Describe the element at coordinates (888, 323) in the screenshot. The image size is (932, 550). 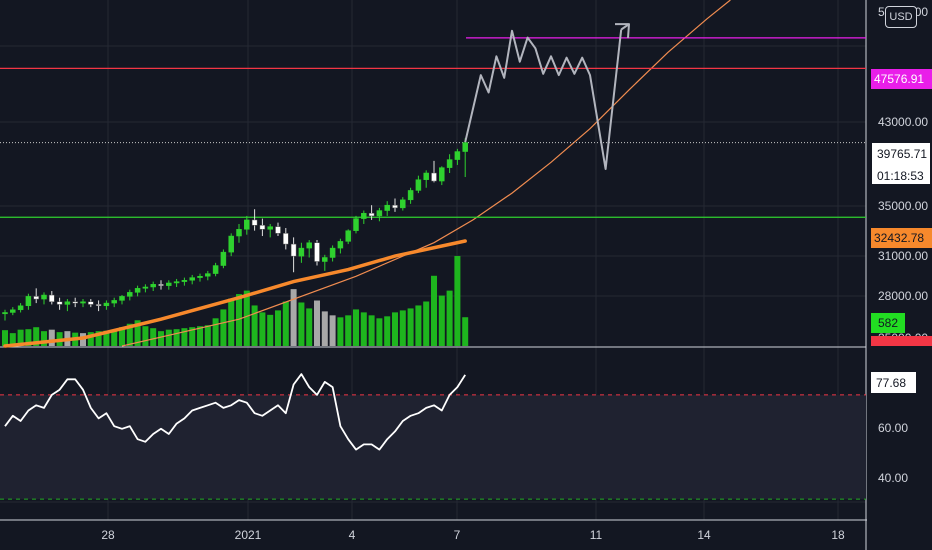
I see `volume-label: 582` at that location.